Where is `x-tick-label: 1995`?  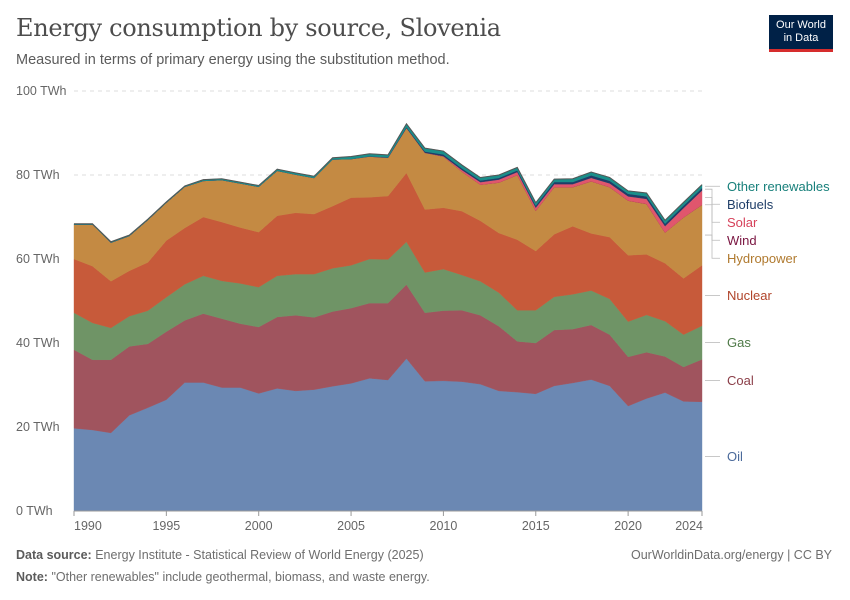
x-tick-label: 1995 is located at coordinates (166, 526).